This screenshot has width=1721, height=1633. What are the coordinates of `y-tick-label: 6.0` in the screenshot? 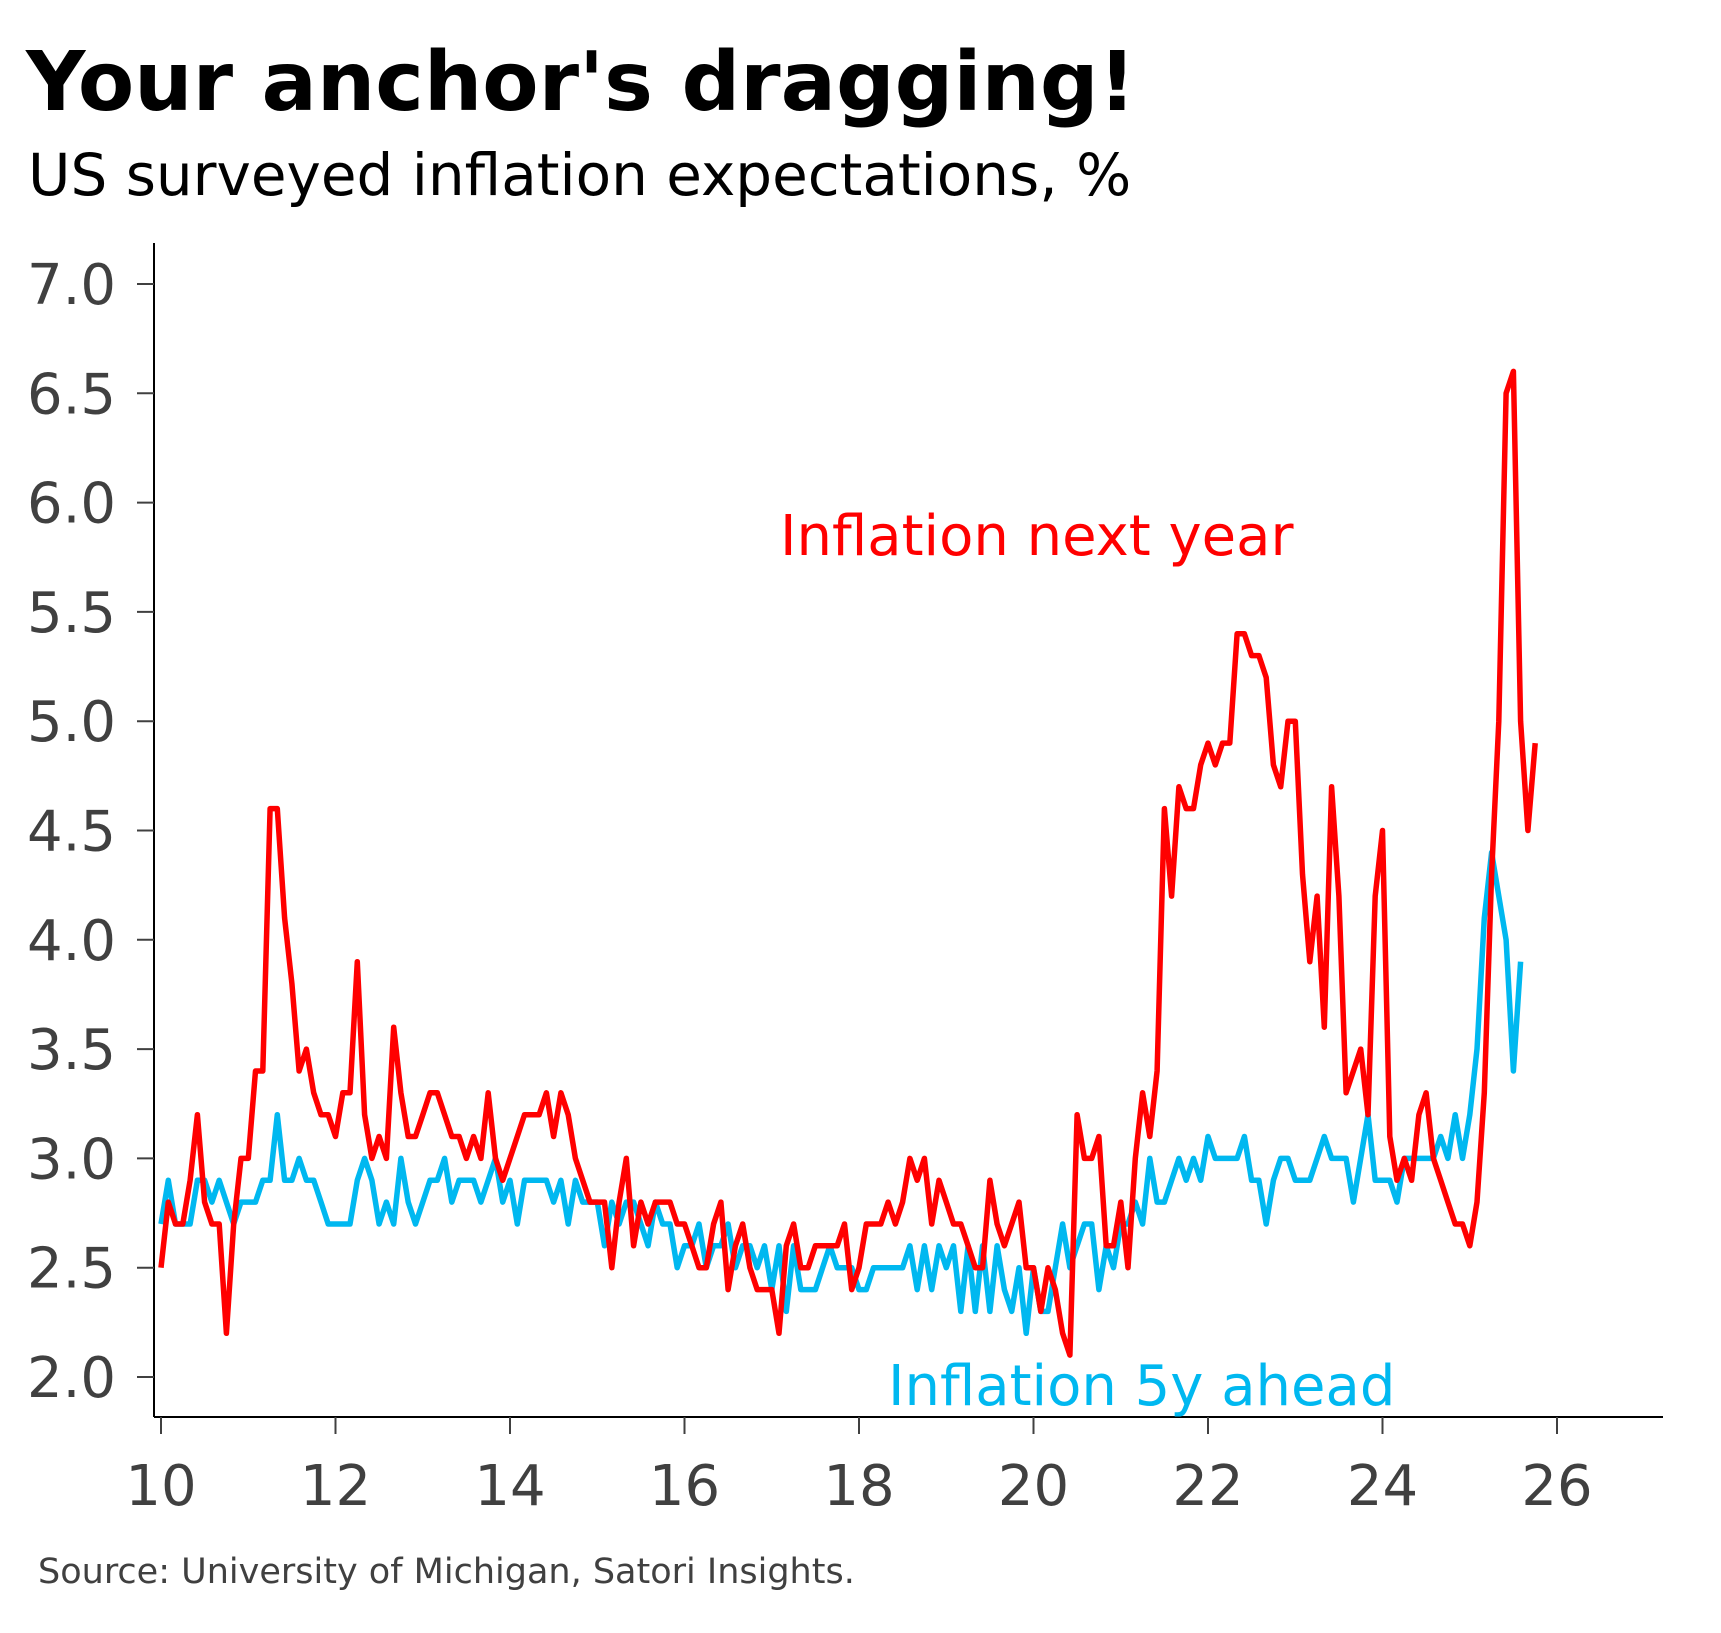 It's located at (71, 504).